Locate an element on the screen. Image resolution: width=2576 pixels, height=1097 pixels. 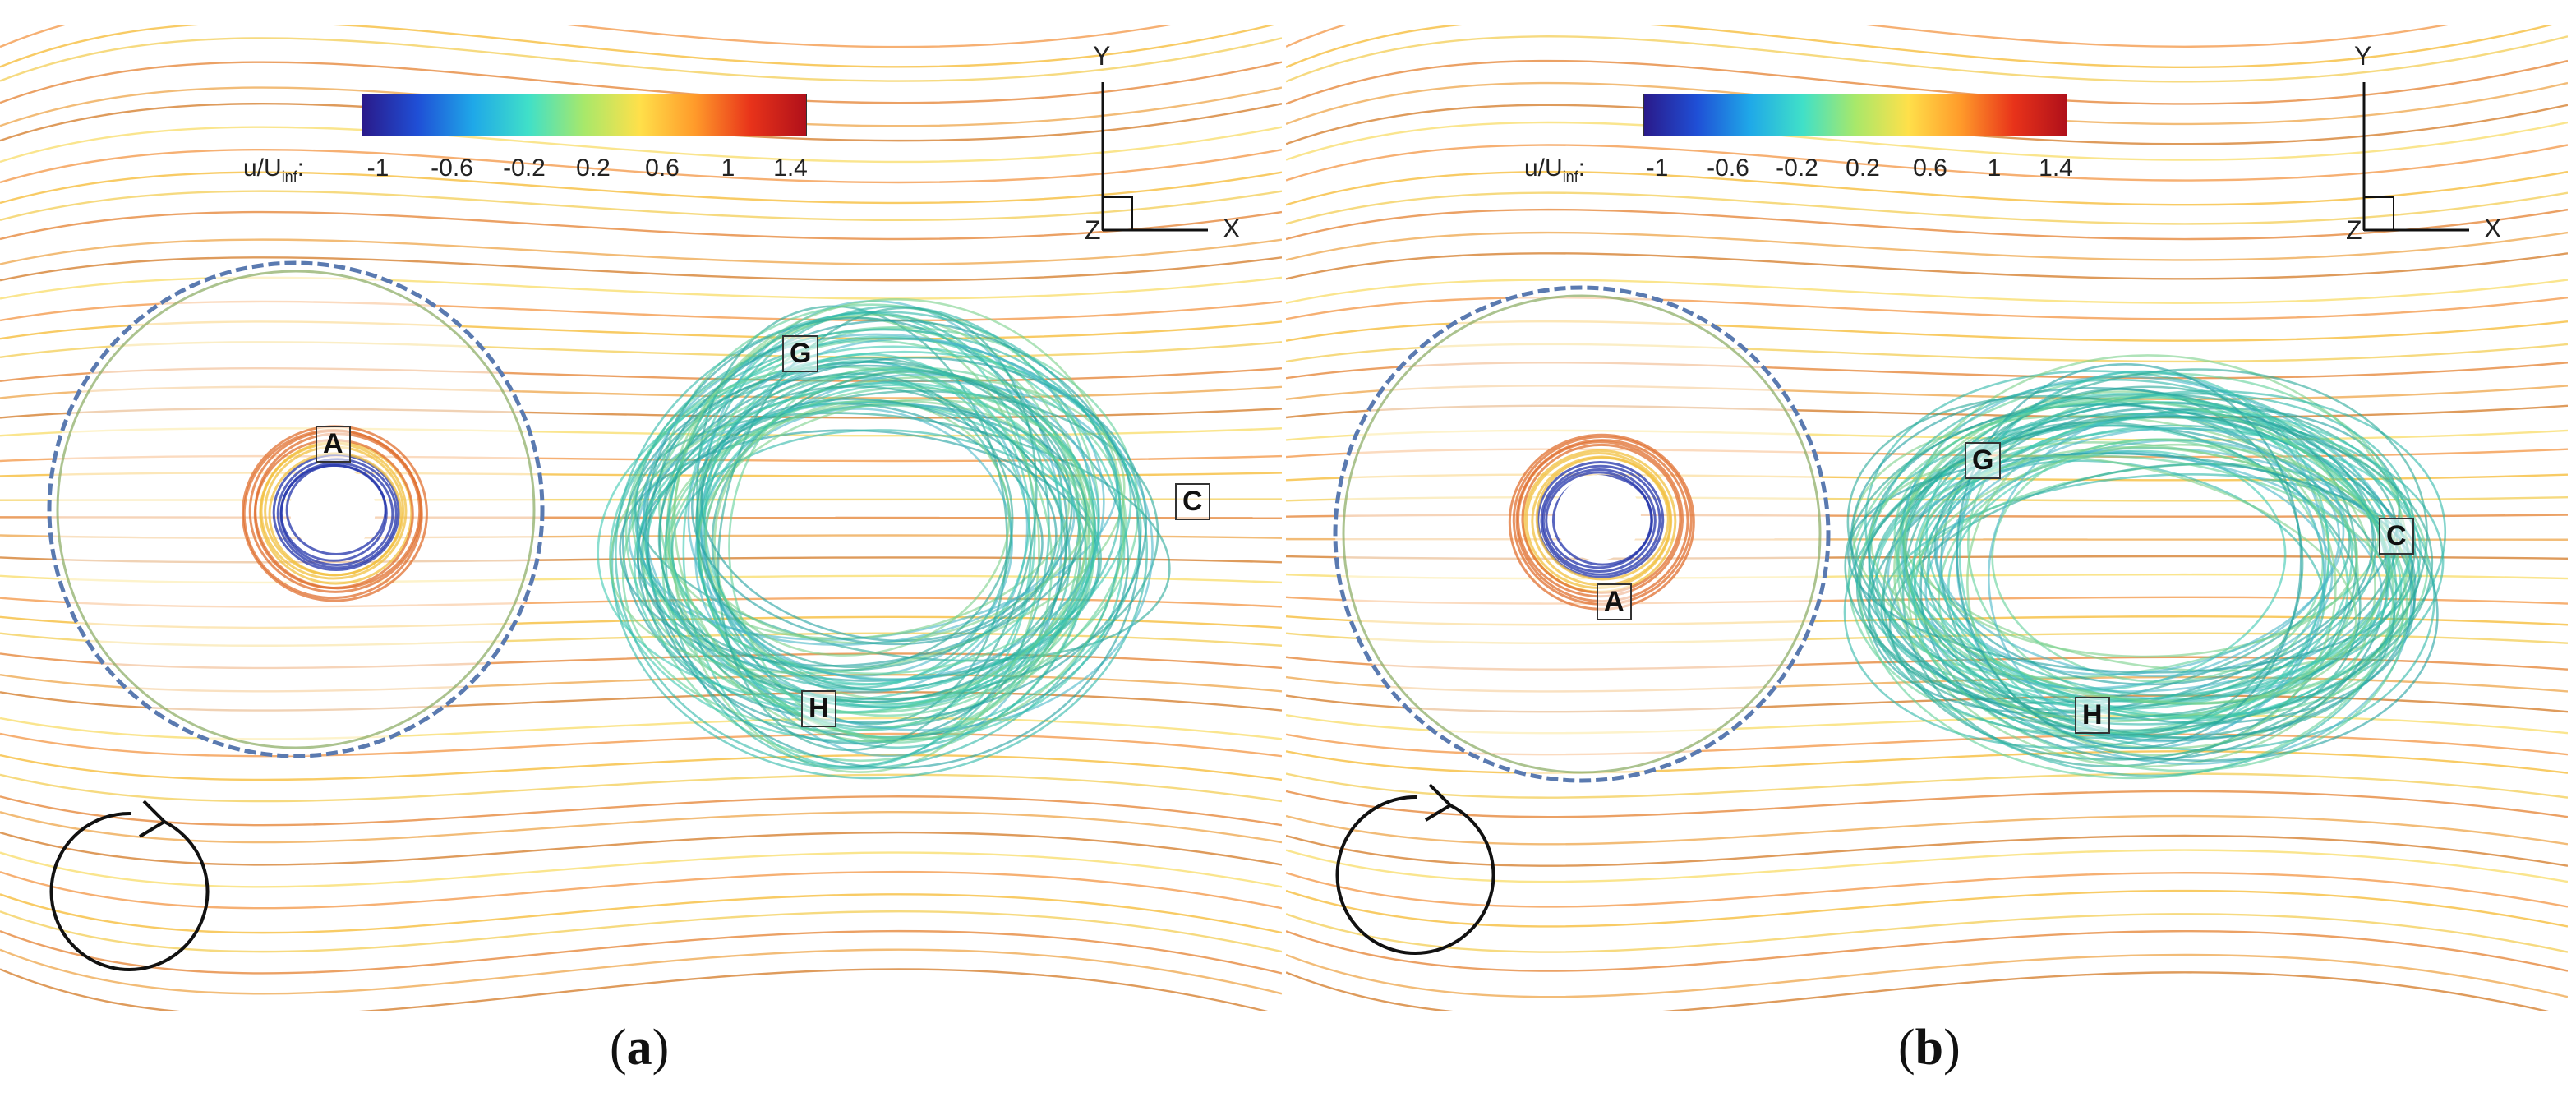
colorbar-b: u/Uinf: -1 -0.6 -0.2 0.2 0.6 1 1.4 is located at coordinates (1927, 107).